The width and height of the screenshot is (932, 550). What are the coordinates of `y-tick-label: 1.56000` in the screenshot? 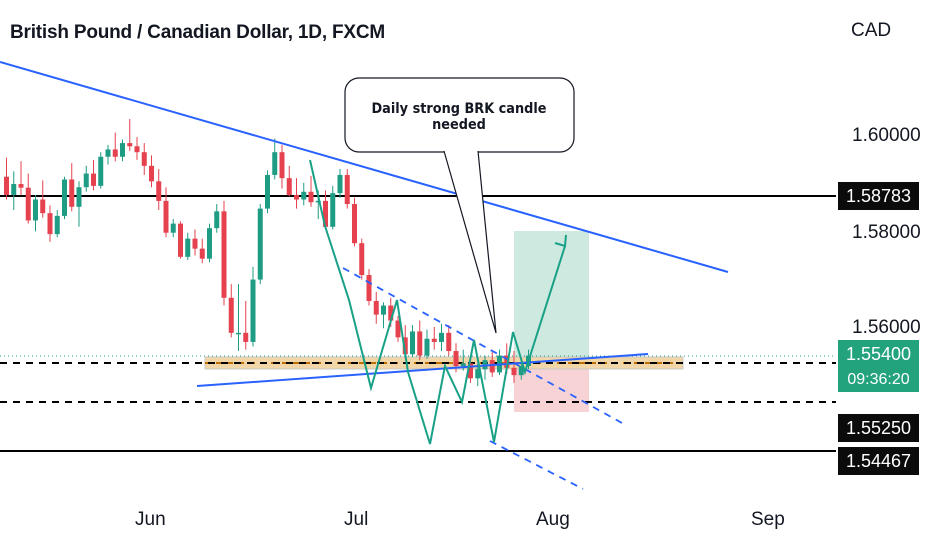 It's located at (886, 327).